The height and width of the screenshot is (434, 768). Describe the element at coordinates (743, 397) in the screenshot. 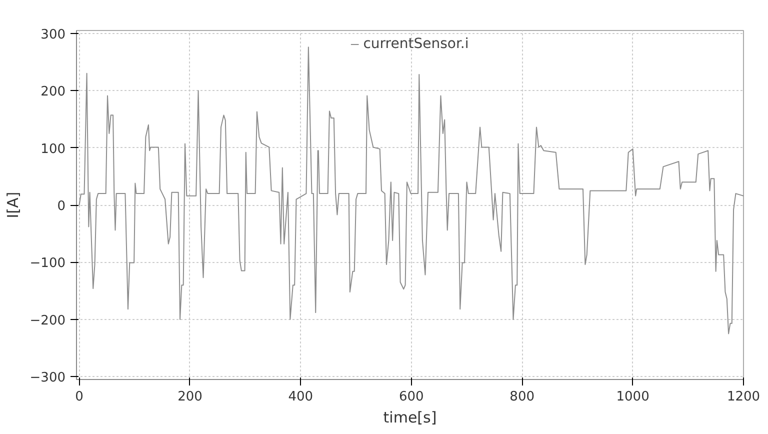

I see `x-tick-label: 1200` at that location.